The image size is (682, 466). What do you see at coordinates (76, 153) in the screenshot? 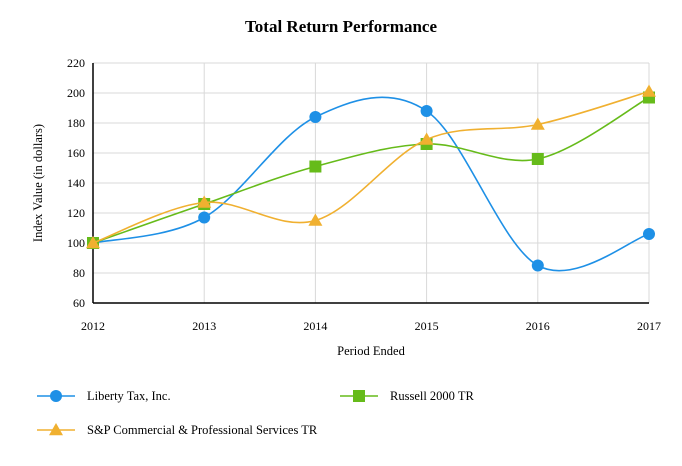
I see `y-tick-label: 160` at bounding box center [76, 153].